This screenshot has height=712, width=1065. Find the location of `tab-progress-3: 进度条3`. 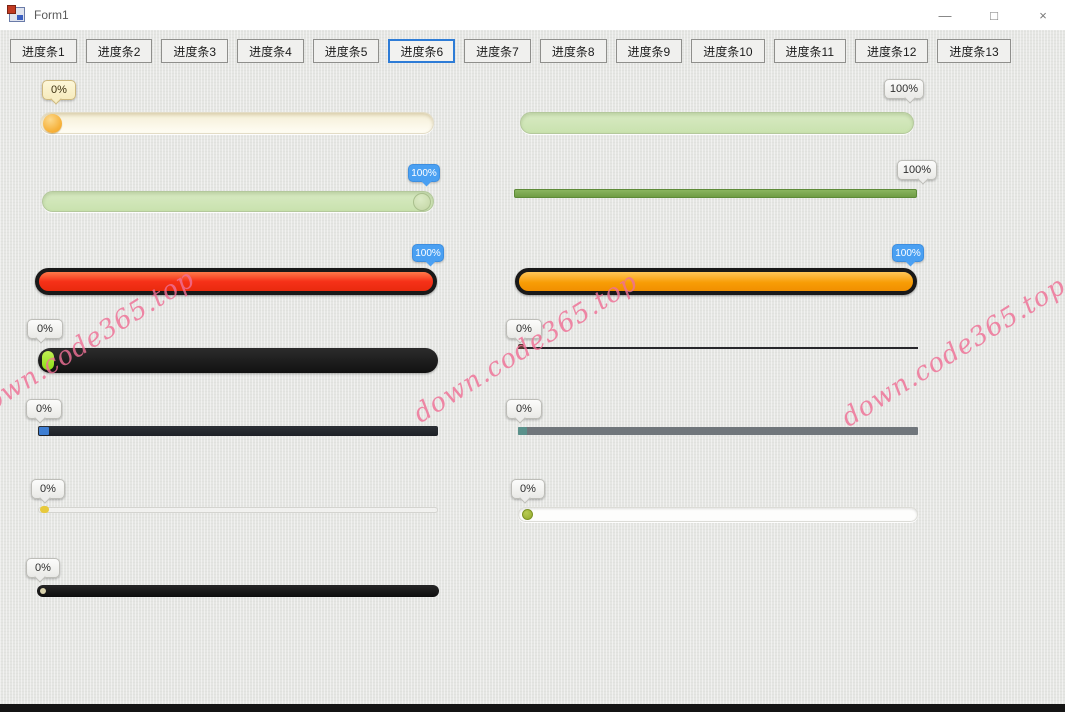

tab-progress-3: 进度条3 is located at coordinates (195, 51).